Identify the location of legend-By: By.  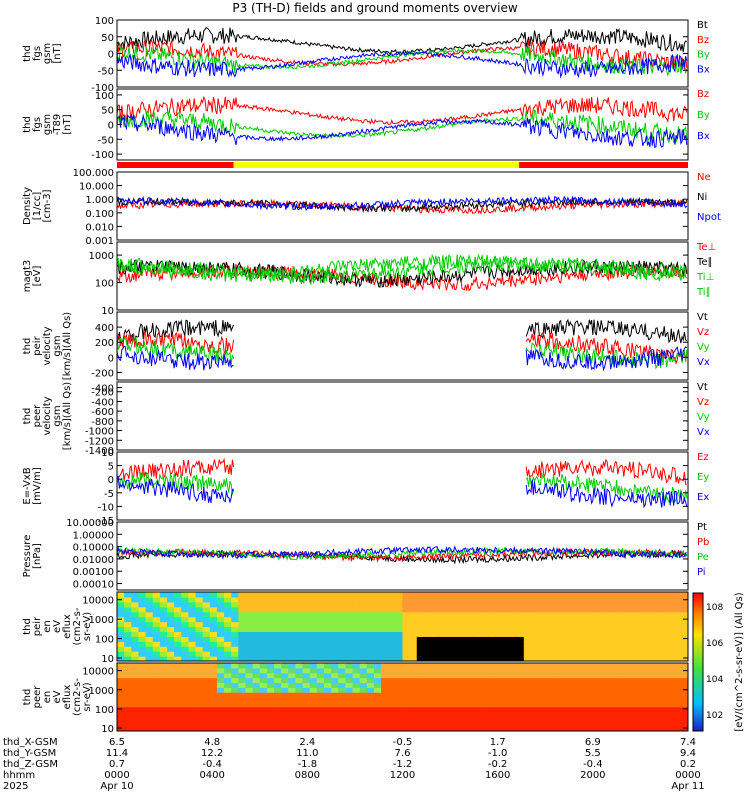
(703, 55).